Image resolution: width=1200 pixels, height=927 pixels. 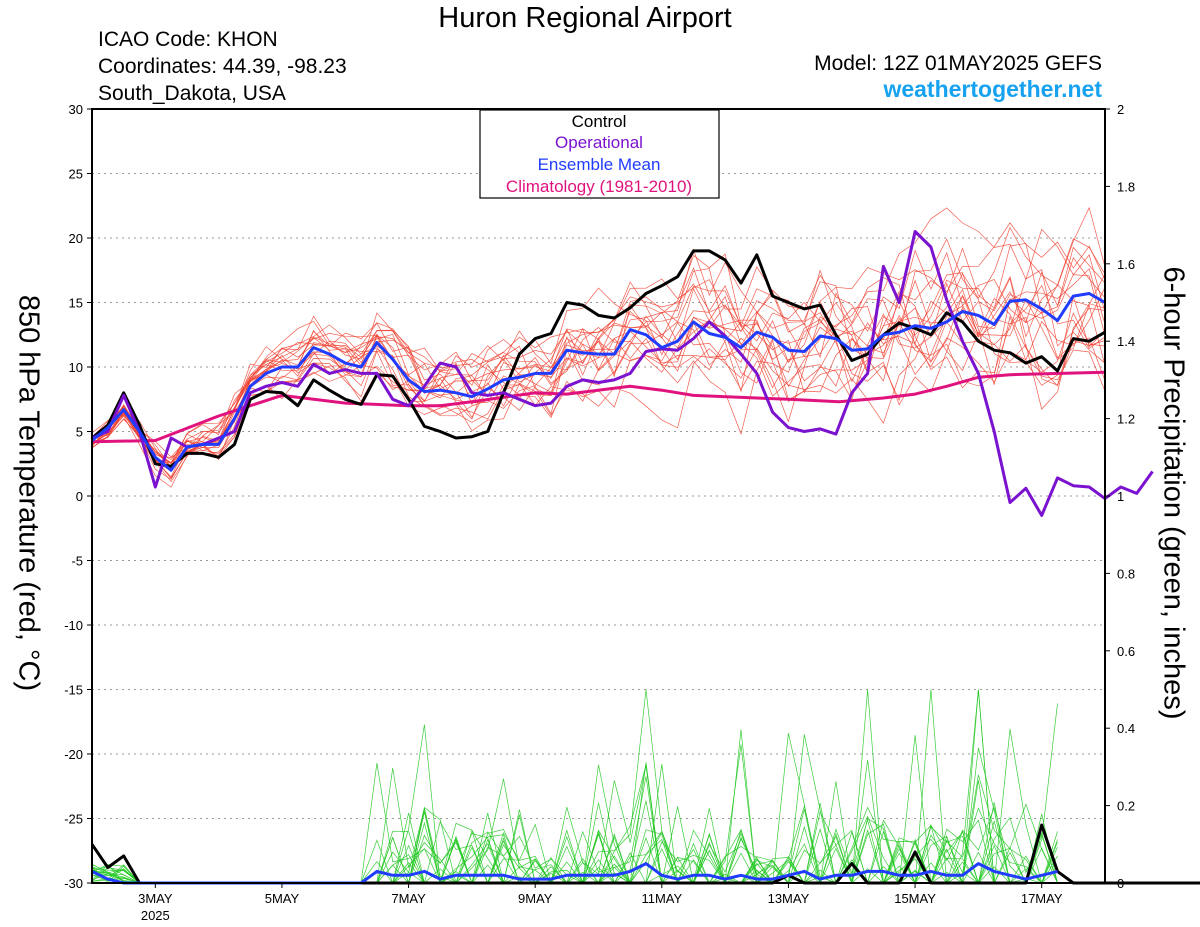 I want to click on legend-item-climatology: Climatology (1981-2010), so click(x=599, y=186).